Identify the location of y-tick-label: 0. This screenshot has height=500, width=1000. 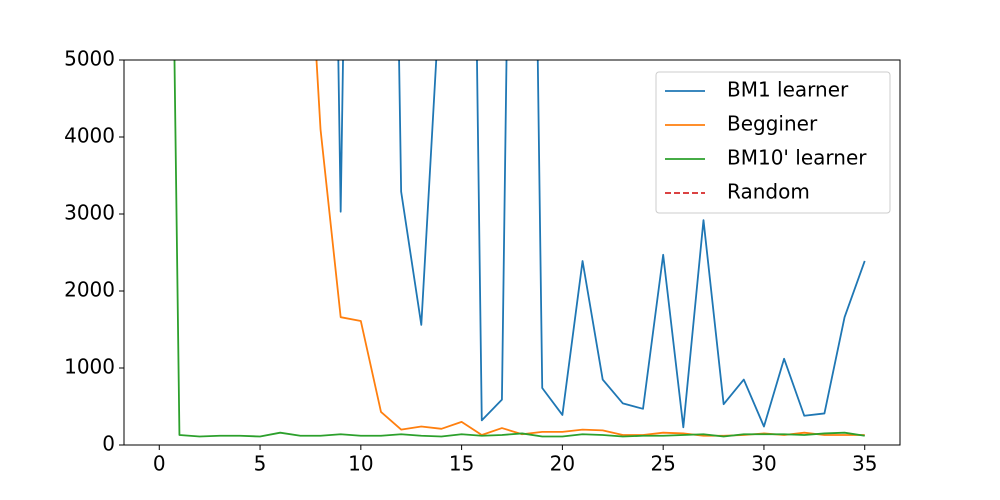
(108, 444).